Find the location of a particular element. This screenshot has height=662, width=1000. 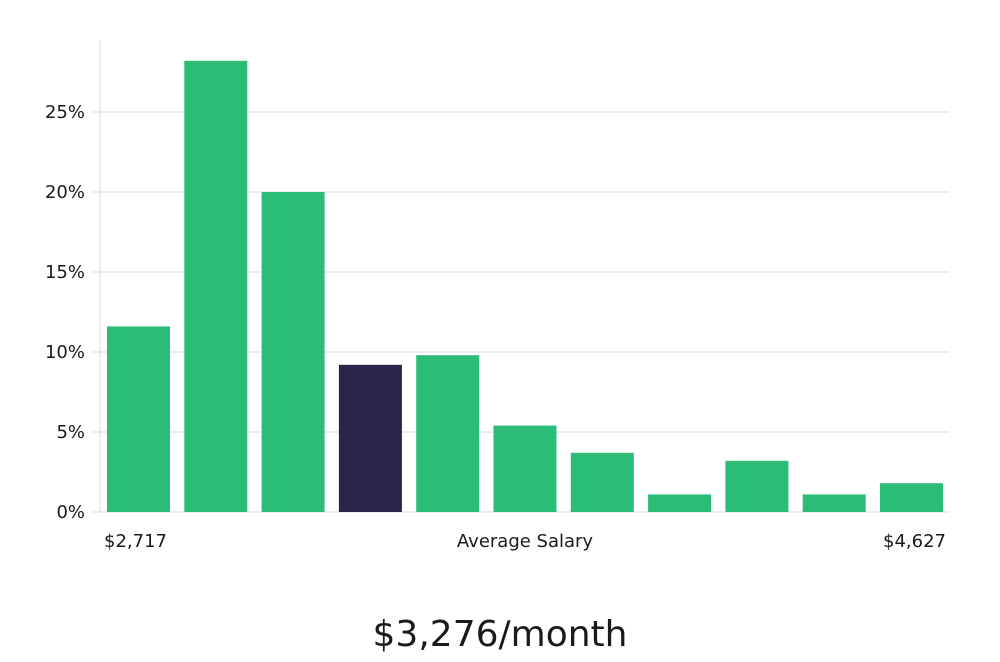

y-axis-ticks: 0% 5% 10% 15% 20% 25% is located at coordinates (72, 312).